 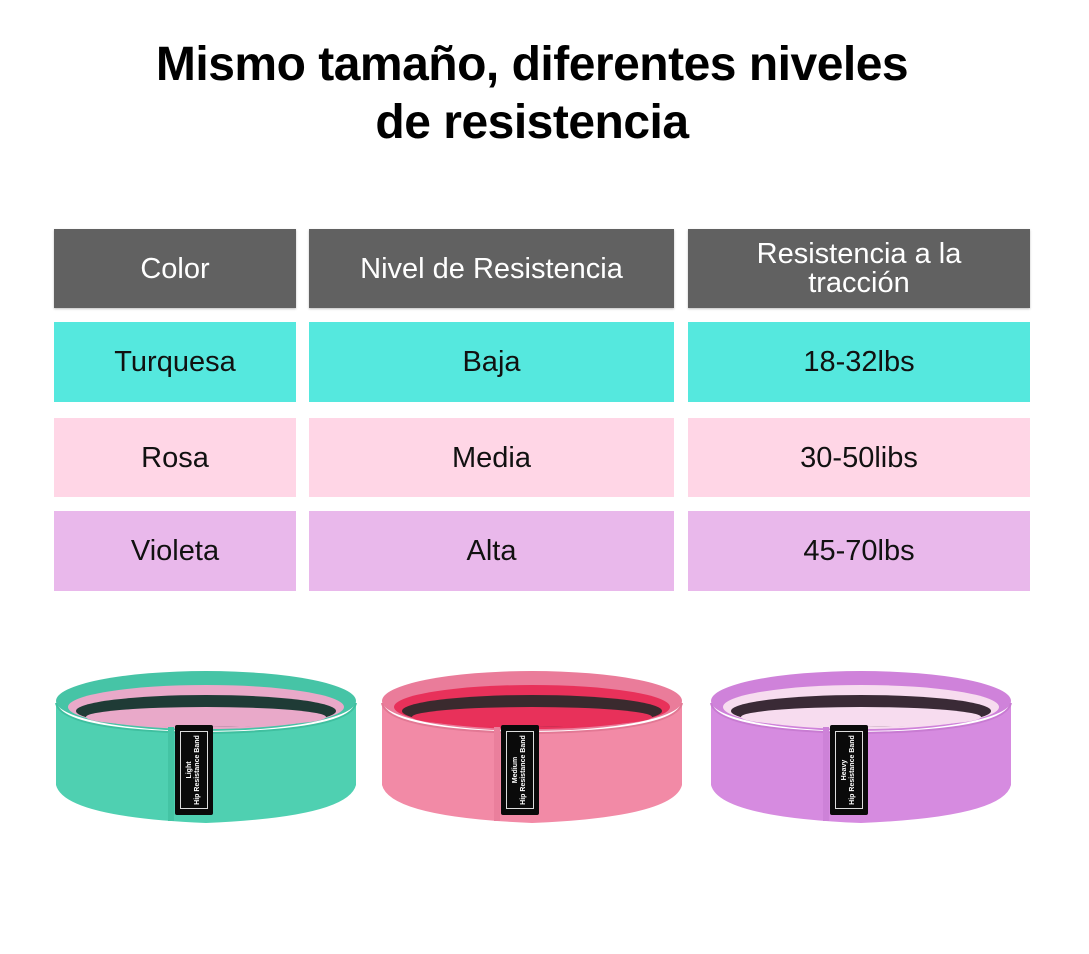 What do you see at coordinates (859, 362) in the screenshot?
I see `row-turquesa-strength: 18-32lbs` at bounding box center [859, 362].